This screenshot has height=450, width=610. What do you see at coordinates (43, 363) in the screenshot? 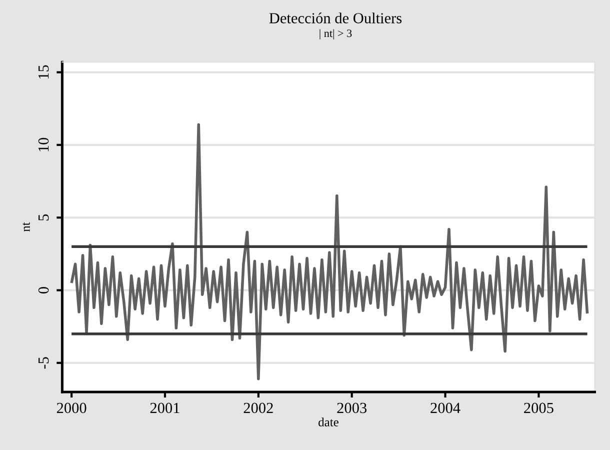
I see `y-tick-label: -5` at bounding box center [43, 363].